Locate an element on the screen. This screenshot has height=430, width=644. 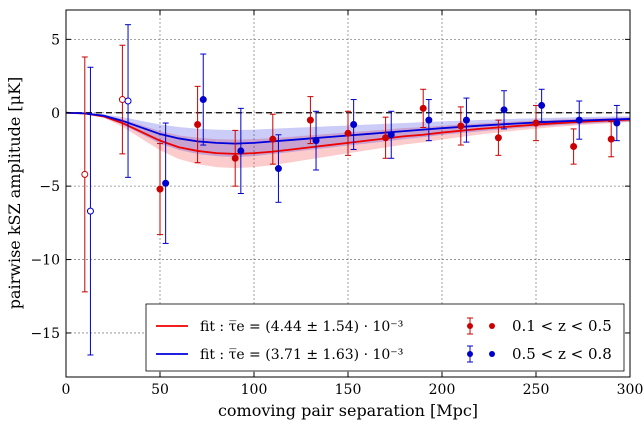
legend-label-fit-2: fit : τ̅e = (3.71 ± 1.63) · 10⁻³ is located at coordinates (301, 355).